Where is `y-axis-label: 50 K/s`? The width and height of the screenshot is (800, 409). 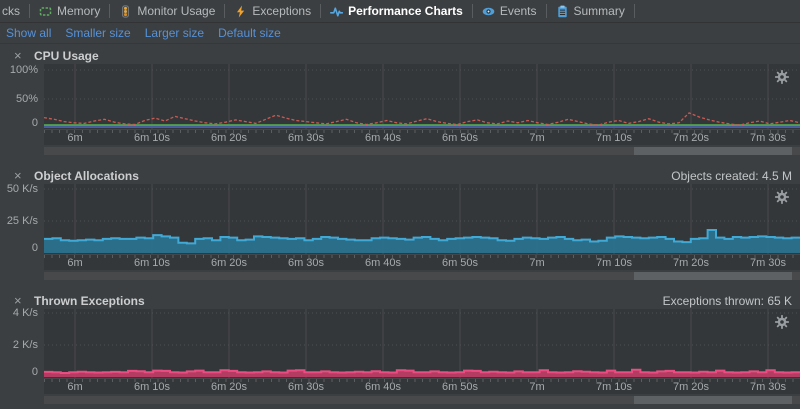 y-axis-label: 50 K/s is located at coordinates (22, 189).